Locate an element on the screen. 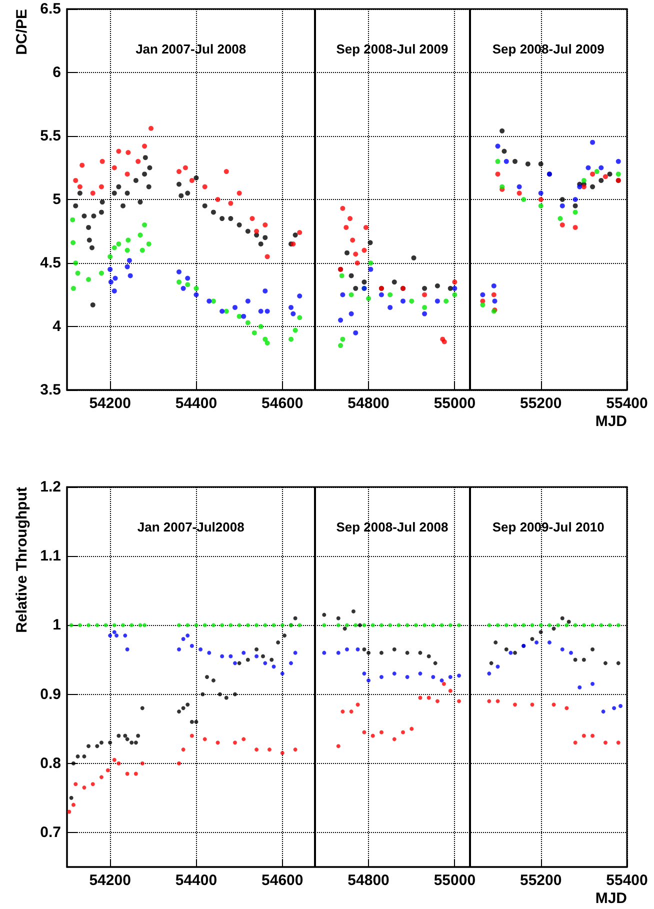 This screenshot has width=654, height=909. y-tick-label: 4.5 is located at coordinates (50, 263).